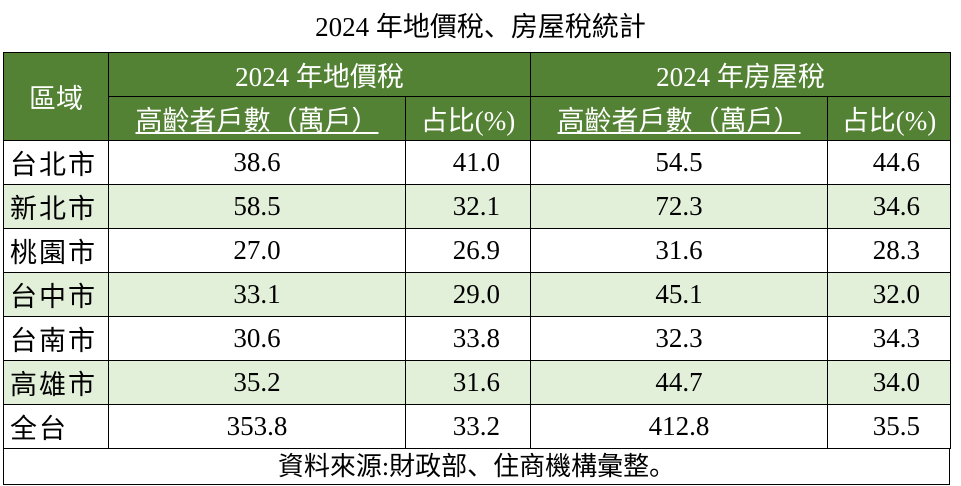 The height and width of the screenshot is (486, 961). I want to click on region-header: 區域, so click(56, 96).